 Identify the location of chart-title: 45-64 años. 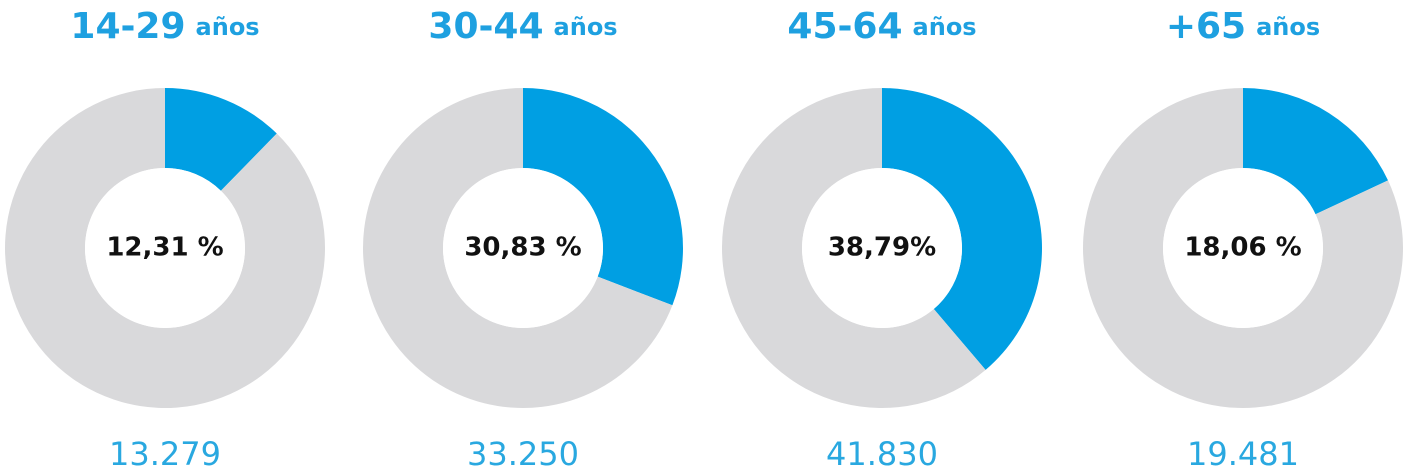
(881, 26).